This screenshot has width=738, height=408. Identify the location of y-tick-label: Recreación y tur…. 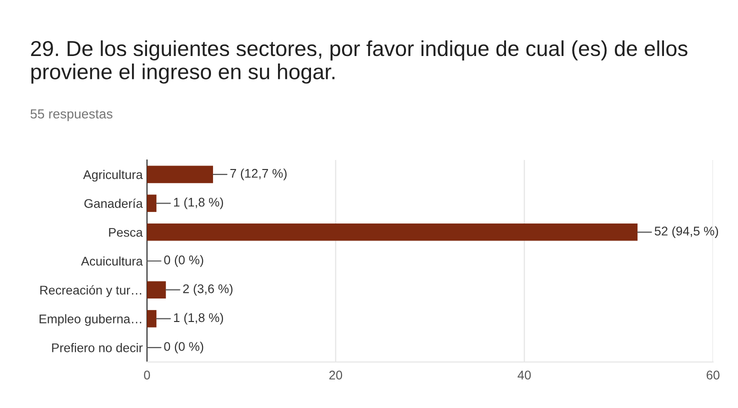
(91, 291).